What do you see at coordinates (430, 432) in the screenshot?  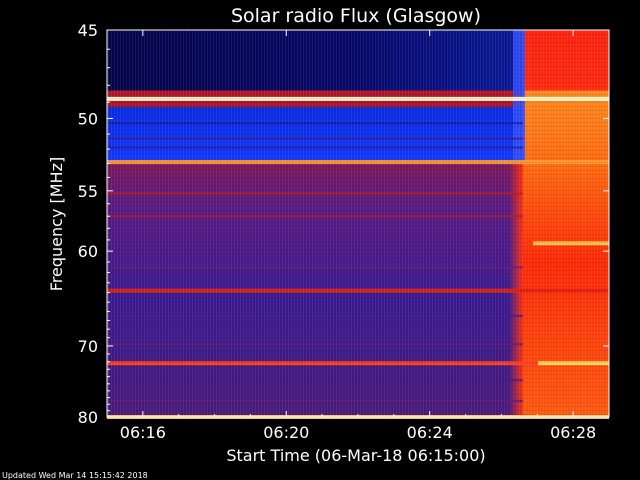 I see `x-tick-label: 06:24` at bounding box center [430, 432].